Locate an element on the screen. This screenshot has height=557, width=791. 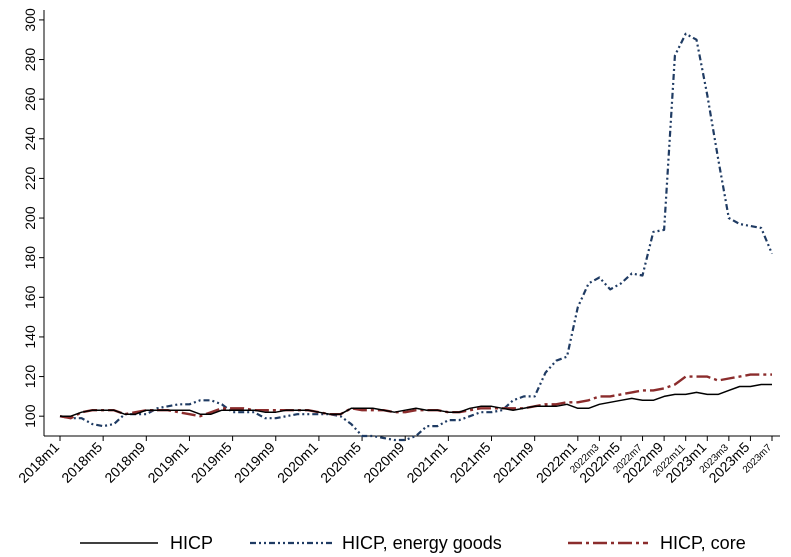
legend: HICP HICP, energy goods HICP, core is located at coordinates (413, 543).